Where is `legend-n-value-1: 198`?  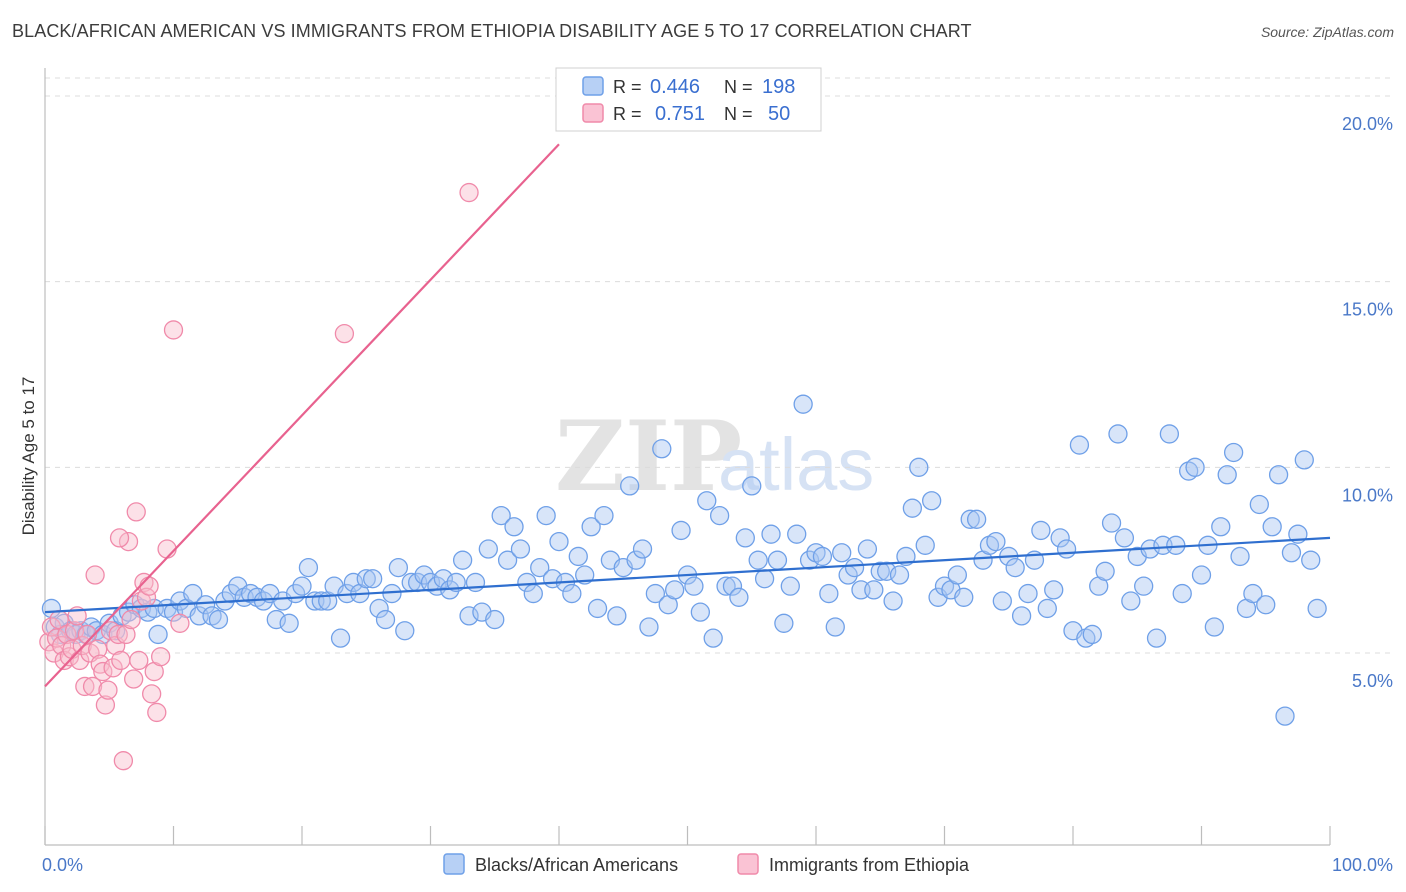 legend-n-value-1: 198 is located at coordinates (778, 87).